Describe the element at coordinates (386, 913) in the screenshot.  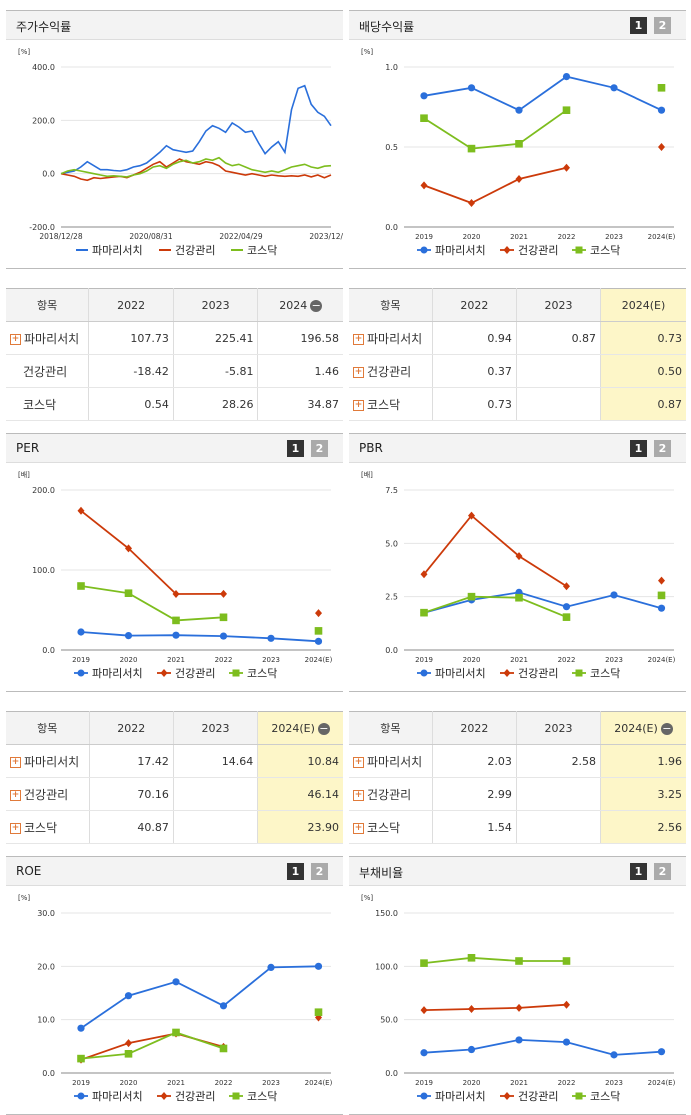
I see `y-tick-label: 150.0` at that location.